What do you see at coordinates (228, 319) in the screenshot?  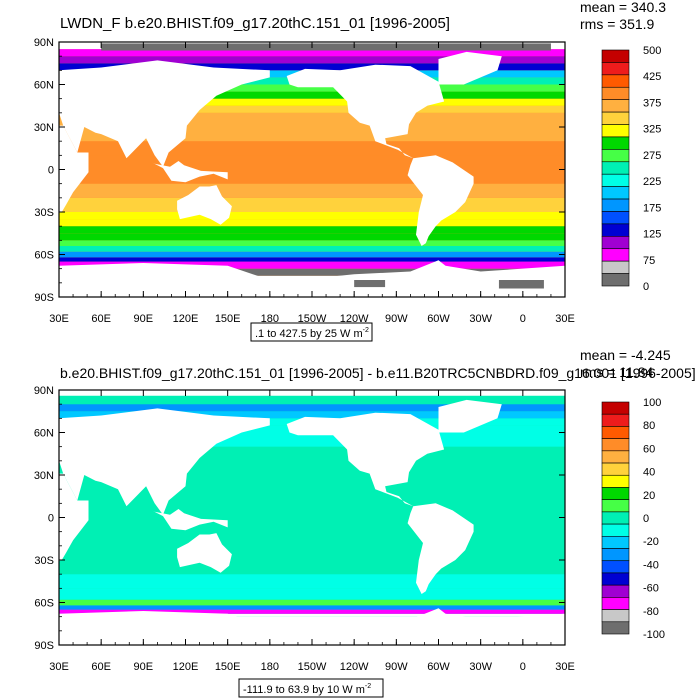 I see `x-tick-label: 150E` at bounding box center [228, 319].